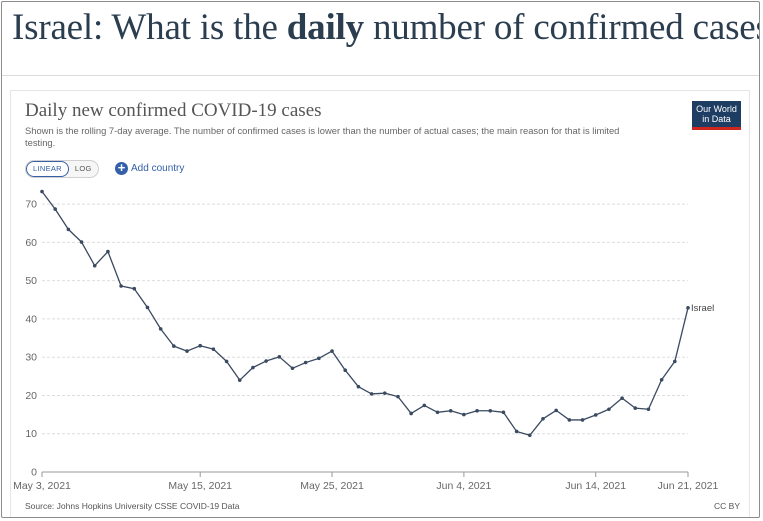 The width and height of the screenshot is (763, 521). Describe the element at coordinates (716, 119) in the screenshot. I see `logo-line-2: in Data` at that location.